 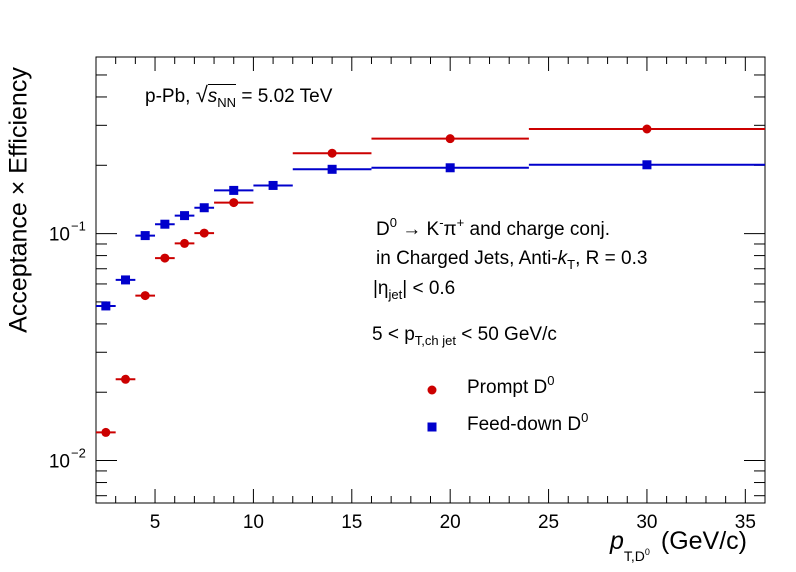 What do you see at coordinates (435, 340) in the screenshot?
I see `pt-sub: T,ch jet` at bounding box center [435, 340].